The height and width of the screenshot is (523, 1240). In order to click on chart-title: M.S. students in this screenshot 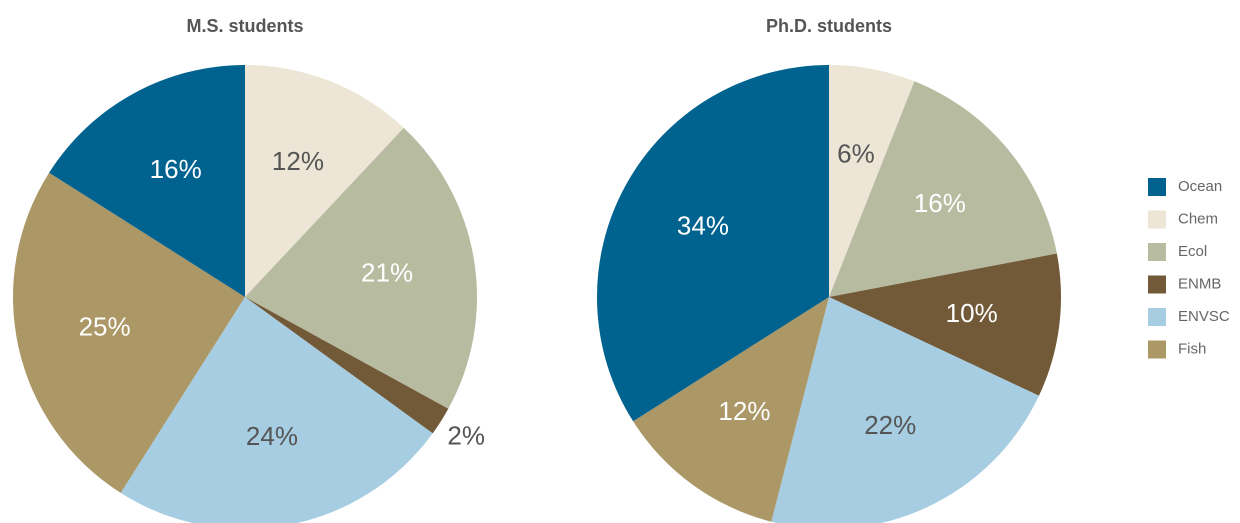, I will do `click(244, 26)`.